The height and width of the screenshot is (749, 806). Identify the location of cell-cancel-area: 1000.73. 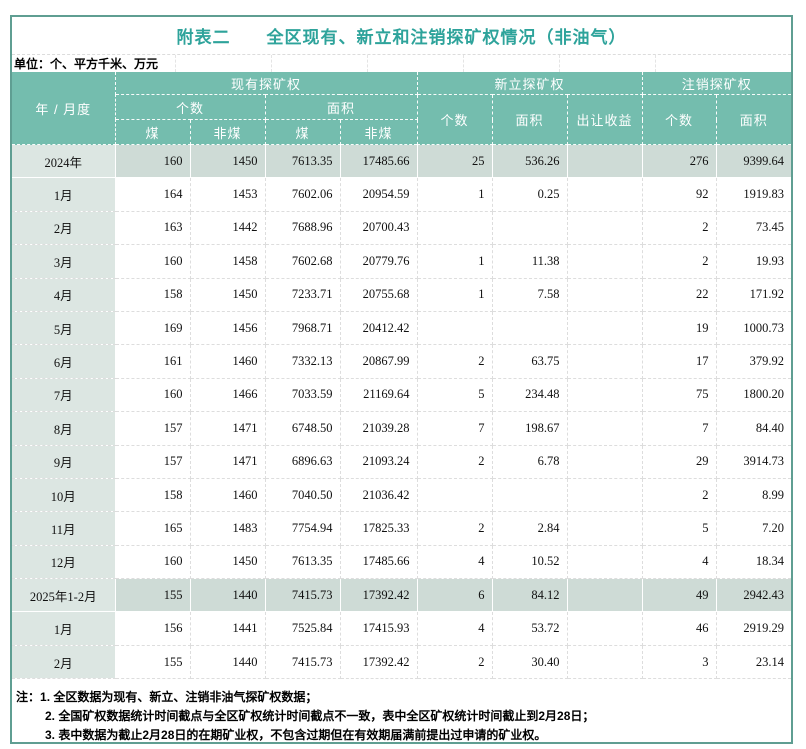
(753, 328).